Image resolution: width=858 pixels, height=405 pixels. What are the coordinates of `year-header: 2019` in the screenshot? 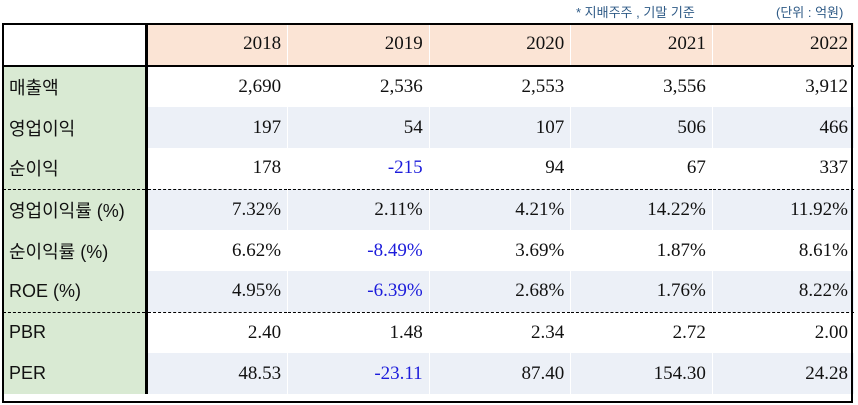 It's located at (358, 45).